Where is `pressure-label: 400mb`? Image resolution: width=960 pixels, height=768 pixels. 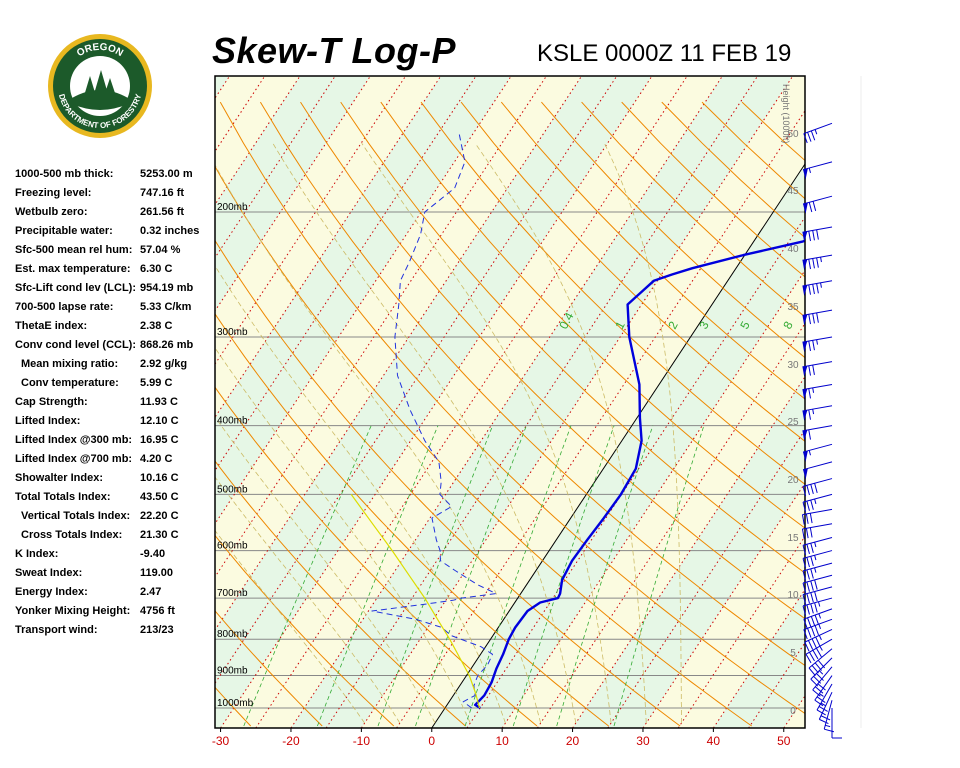 pressure-label: 400mb is located at coordinates (232, 421).